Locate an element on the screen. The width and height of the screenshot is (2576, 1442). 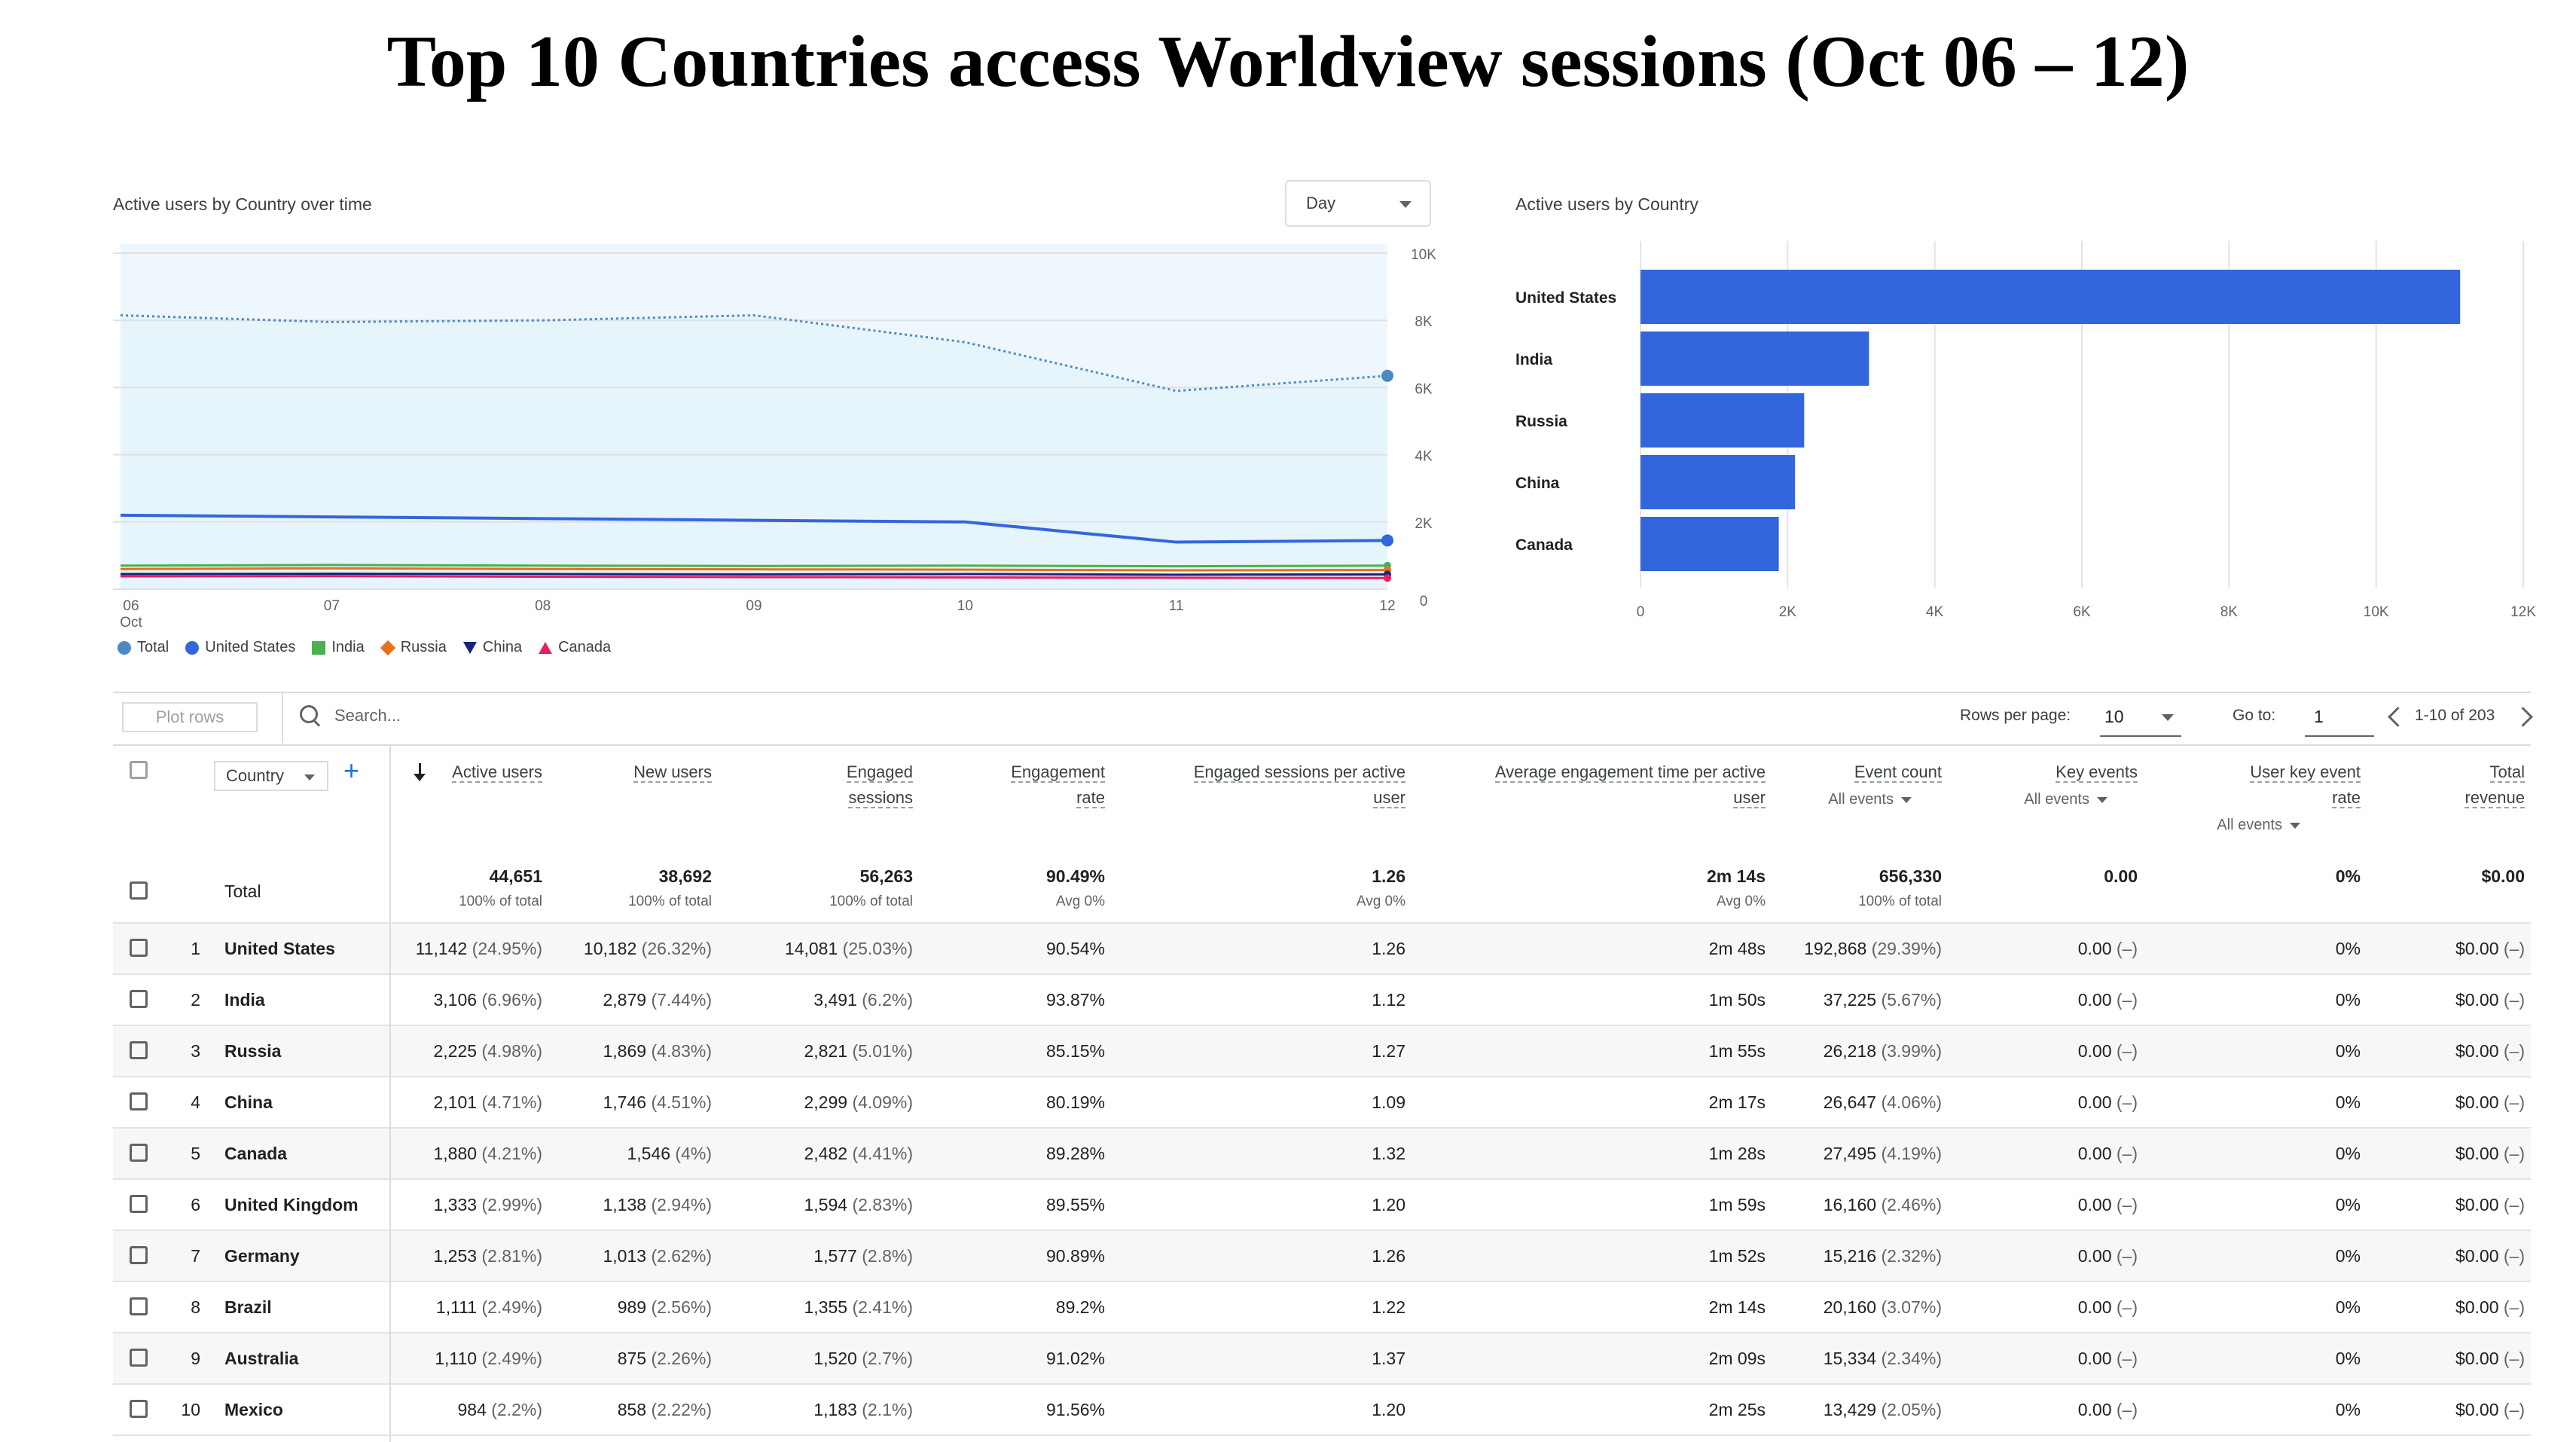
circle-icon is located at coordinates (193, 647).